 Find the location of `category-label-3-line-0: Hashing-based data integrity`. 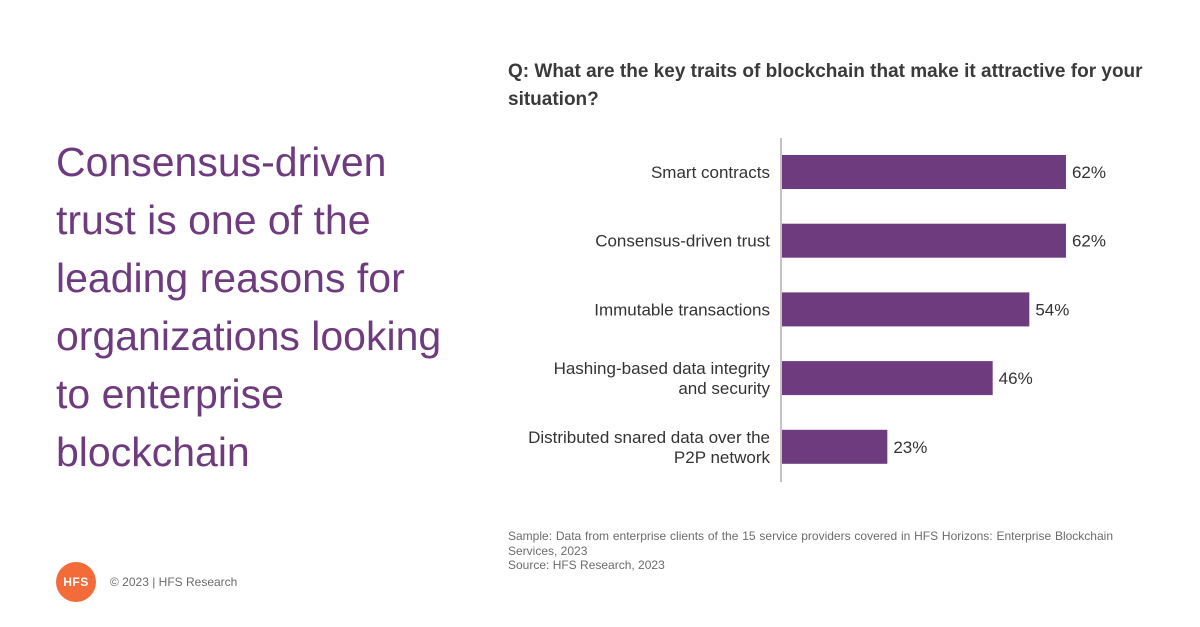

category-label-3-line-0: Hashing-based data integrity is located at coordinates (662, 368).